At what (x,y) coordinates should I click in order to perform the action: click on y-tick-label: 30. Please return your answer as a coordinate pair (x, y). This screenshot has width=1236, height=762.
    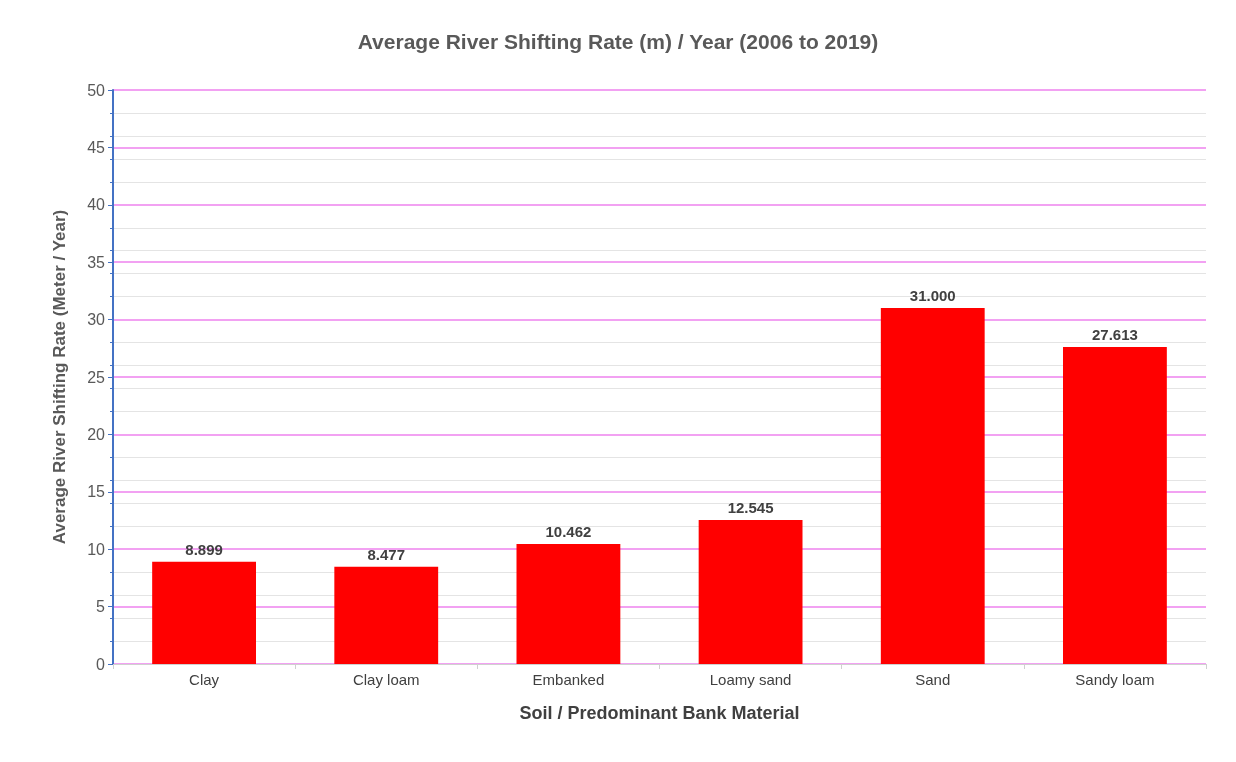
    Looking at the image, I should click on (96, 320).